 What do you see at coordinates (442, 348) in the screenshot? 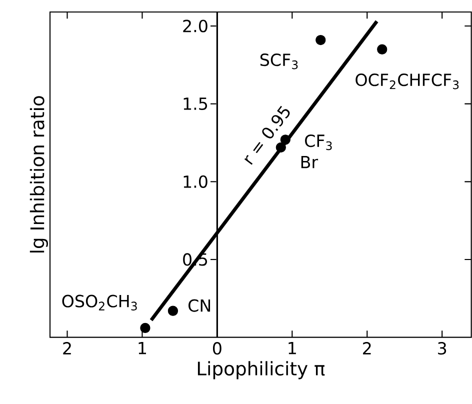
I see `x-tick-label: 3` at bounding box center [442, 348].